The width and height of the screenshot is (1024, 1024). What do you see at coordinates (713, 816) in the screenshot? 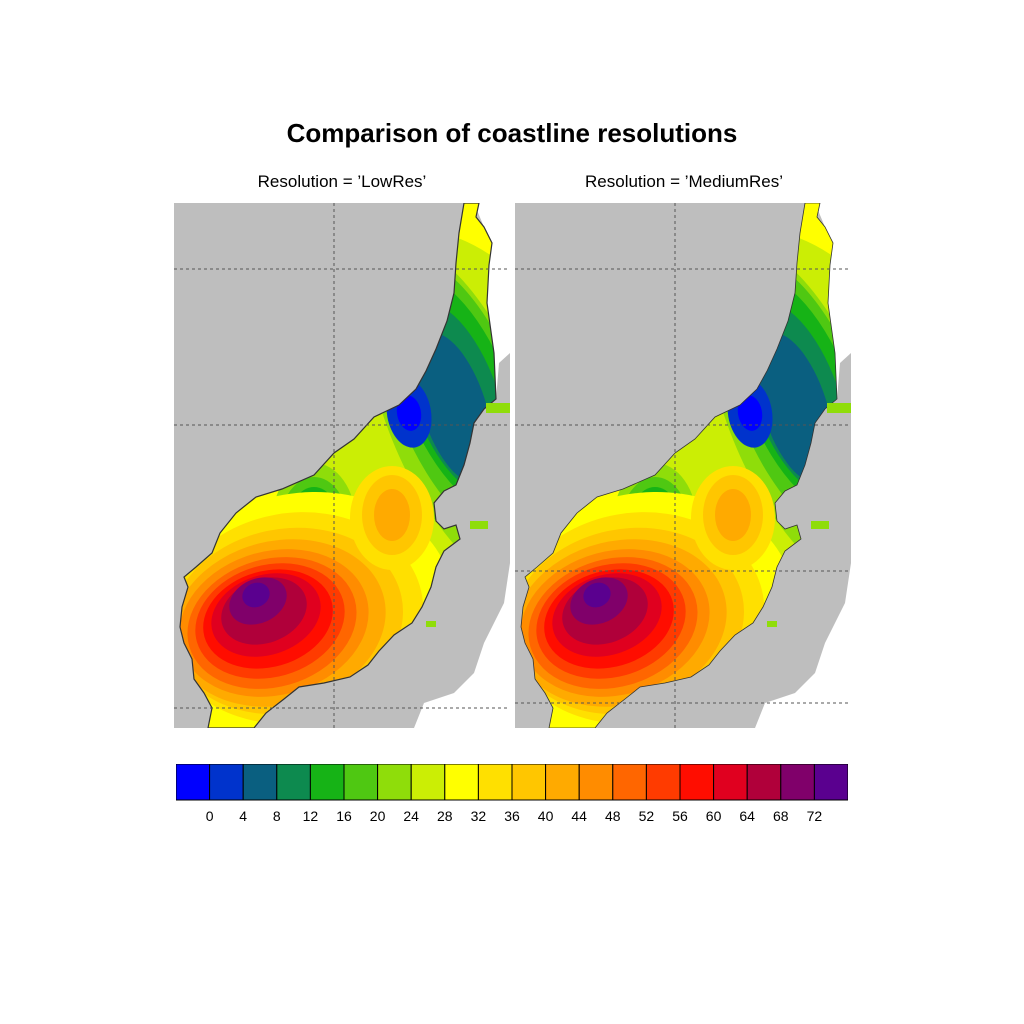
I see `colorbar-label: 60` at bounding box center [713, 816].